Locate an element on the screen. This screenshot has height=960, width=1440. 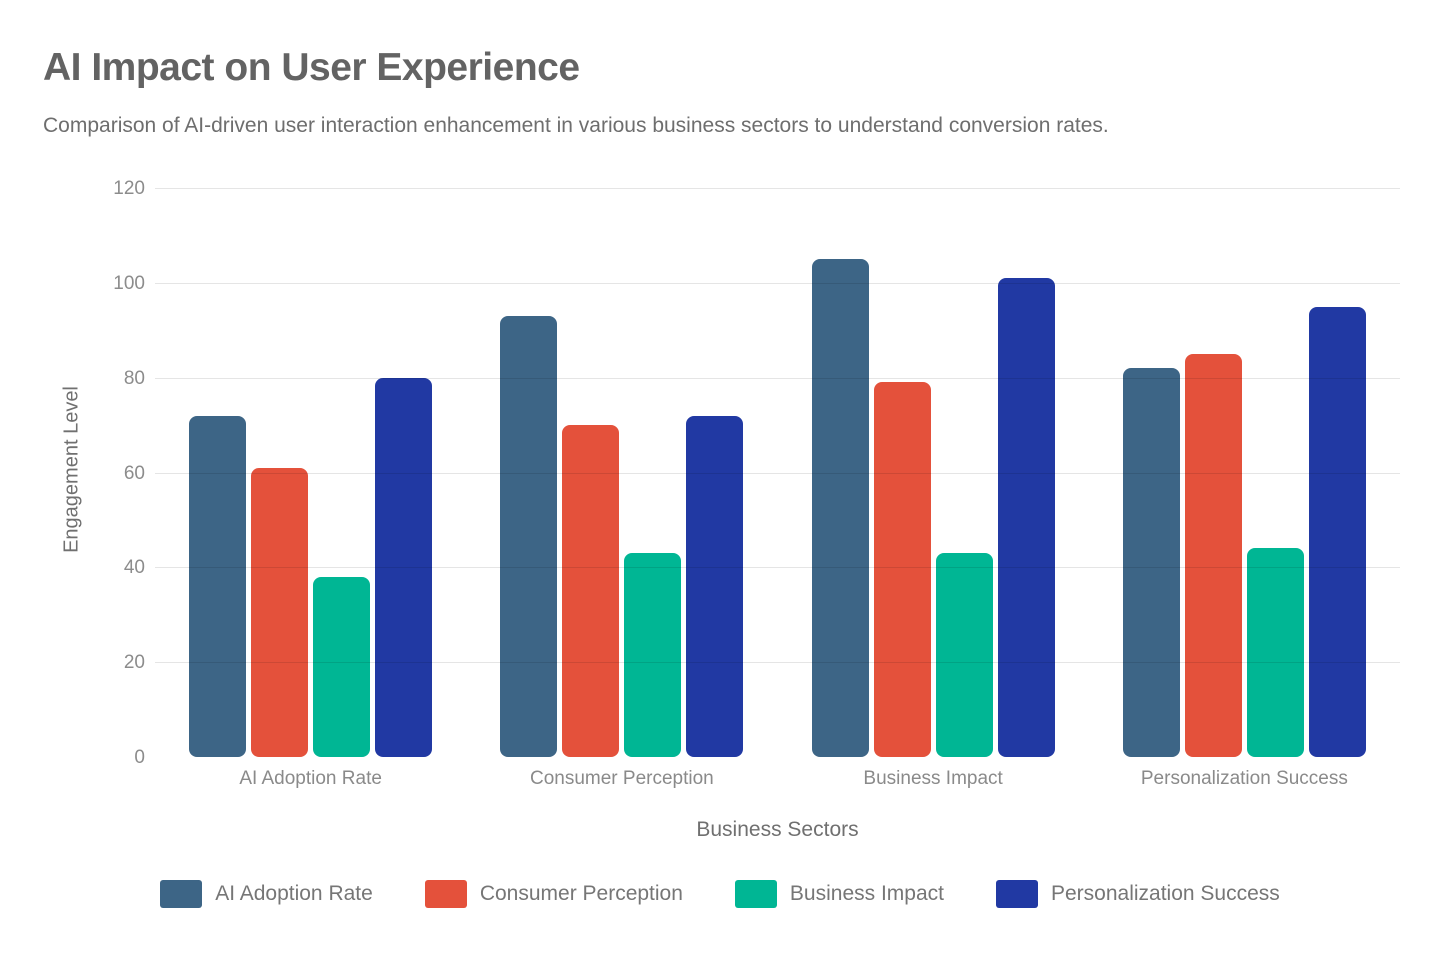
legend-item-ai-adoption-rate: AI Adoption Rate is located at coordinates (266, 894).